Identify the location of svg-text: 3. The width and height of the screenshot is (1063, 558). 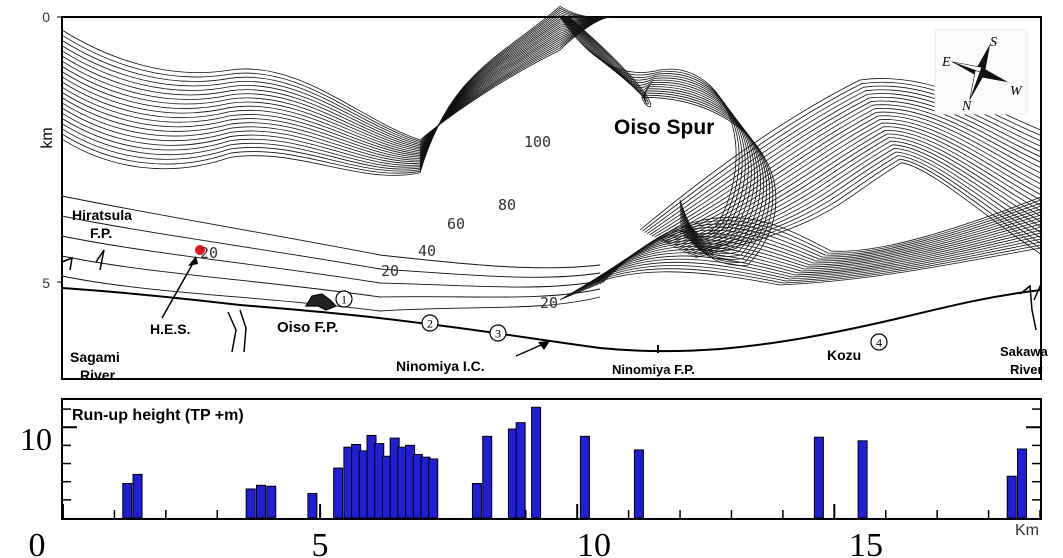
(498, 334).